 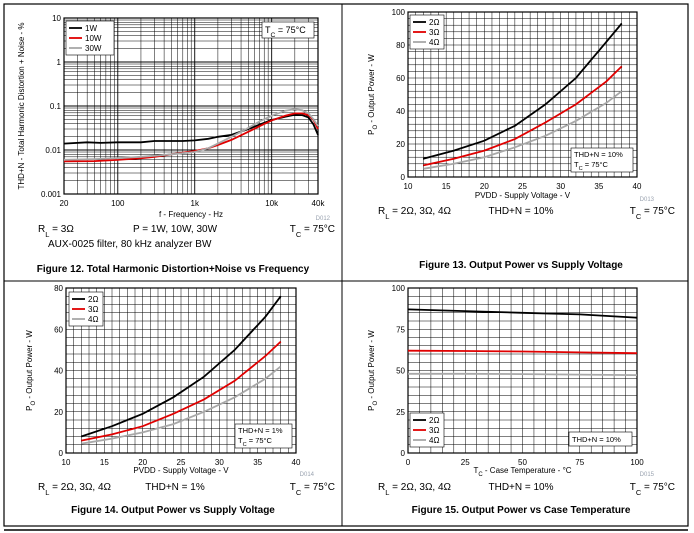 What do you see at coordinates (579, 462) in the screenshot?
I see `x-tick-label: 75` at bounding box center [579, 462].